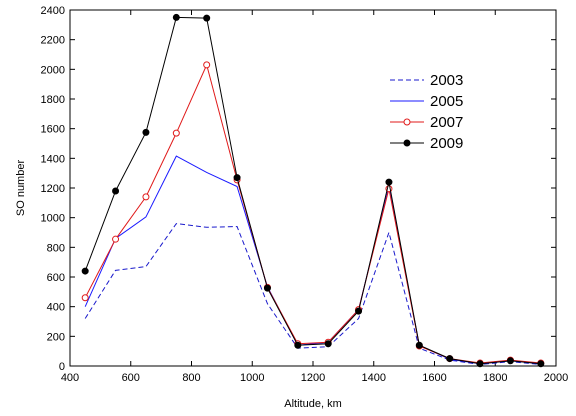 This screenshot has height=416, width=576. I want to click on legend-label-2009: 2009, so click(446, 143).